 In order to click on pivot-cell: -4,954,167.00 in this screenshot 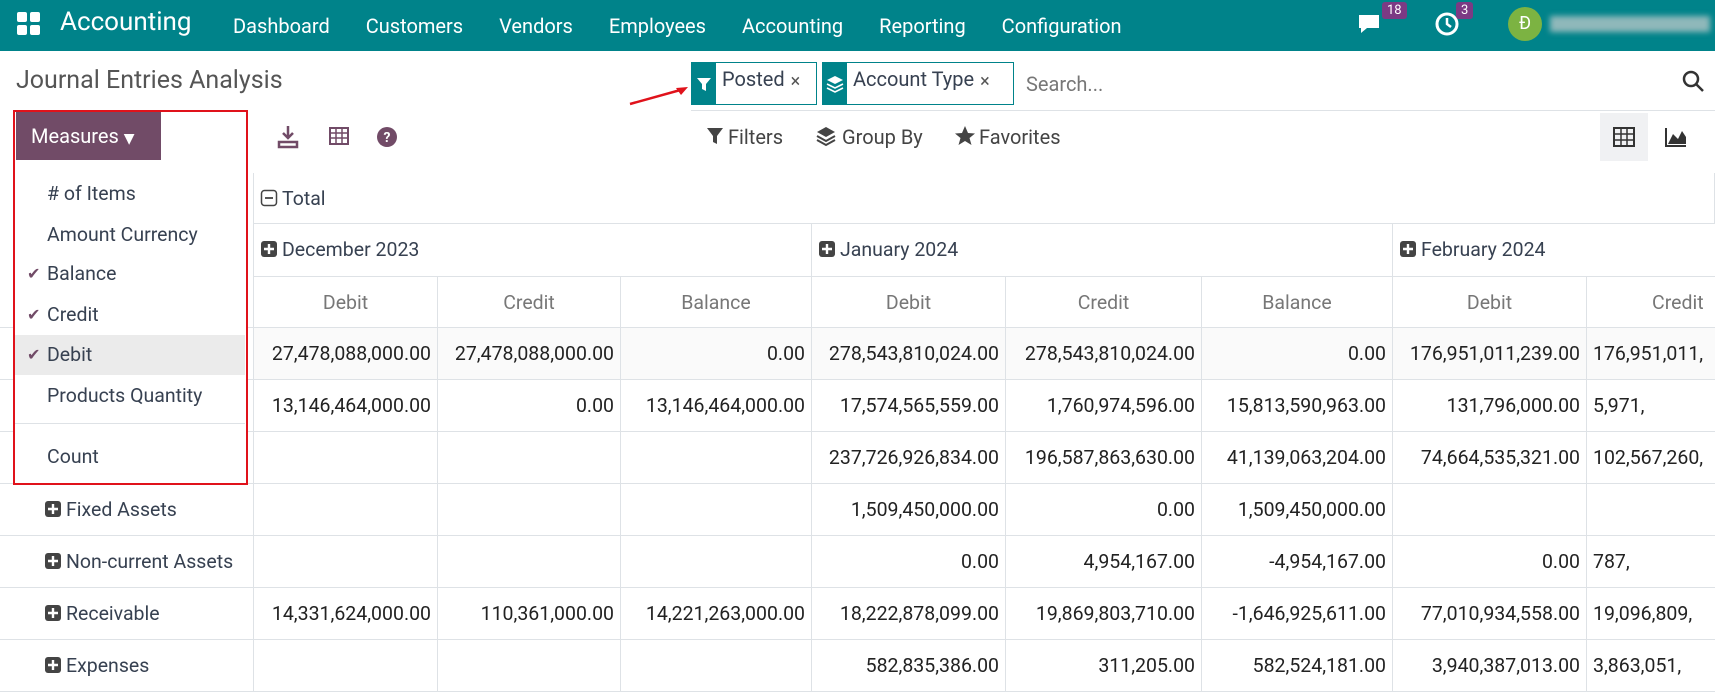, I will do `click(1297, 562)`.